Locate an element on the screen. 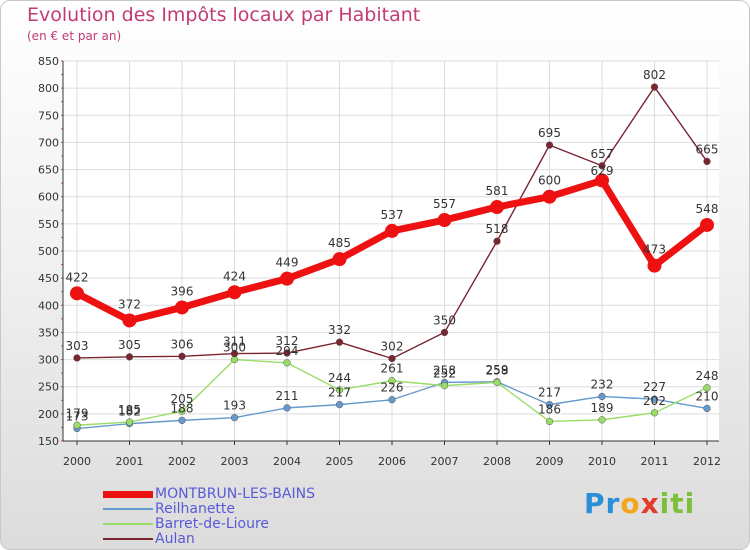  legend-label: Aulan is located at coordinates (175, 539).